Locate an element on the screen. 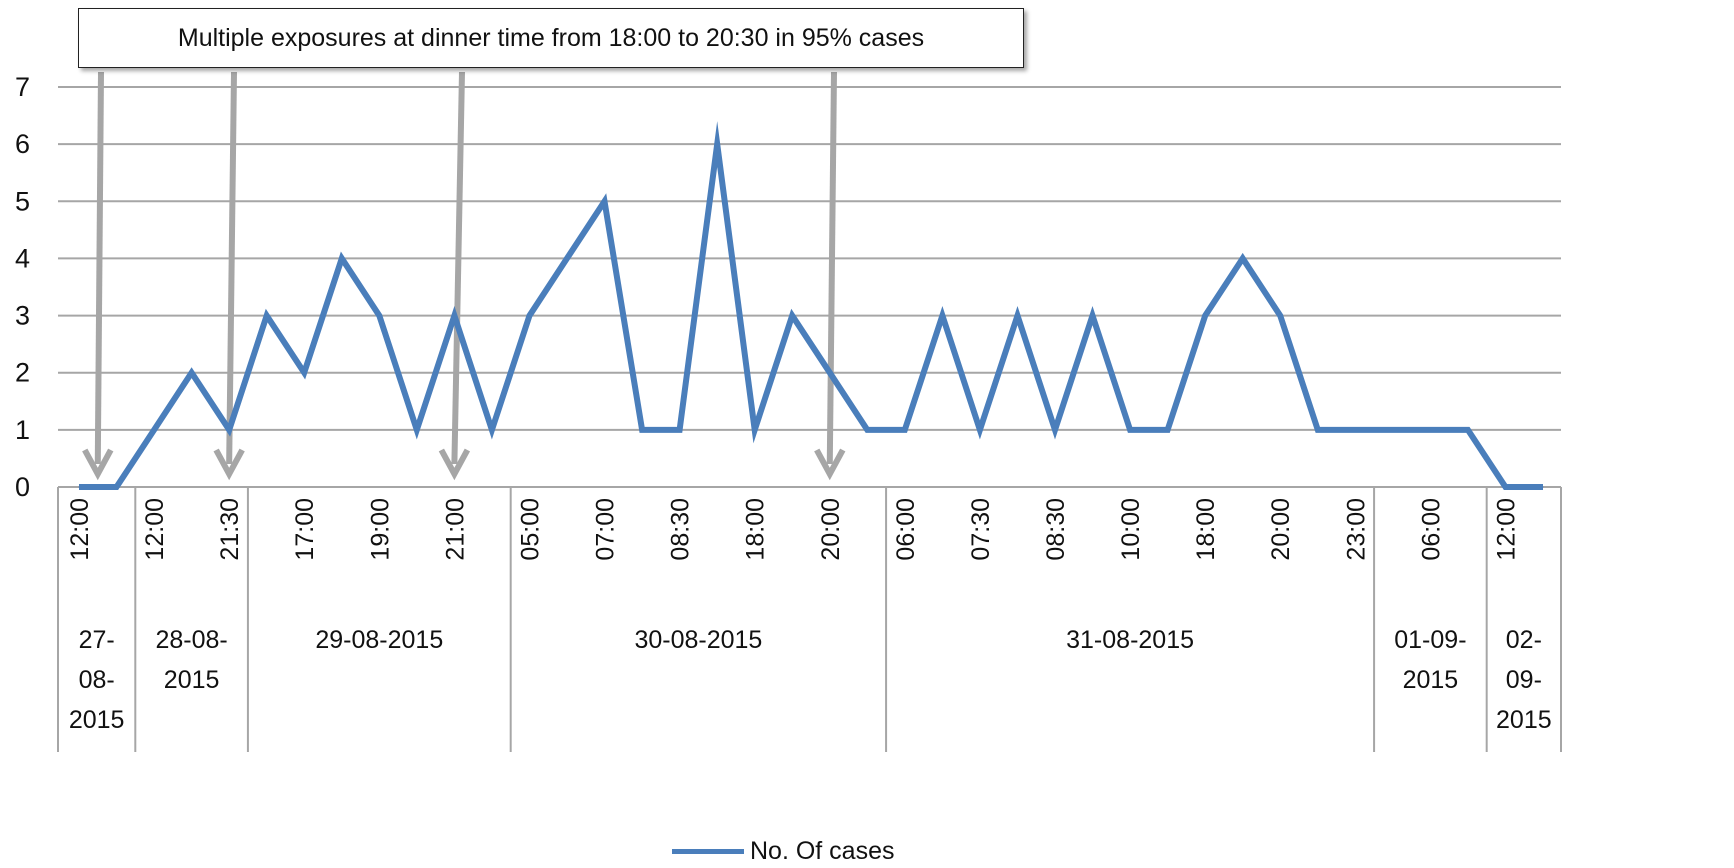 The image size is (1734, 868). x-tick-label: 19:00 is located at coordinates (380, 529).